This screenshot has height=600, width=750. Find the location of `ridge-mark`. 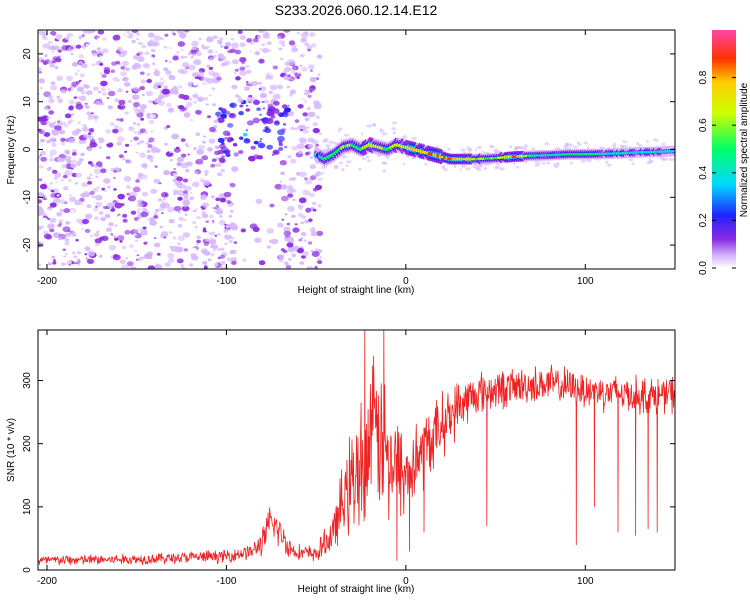

ridge-mark is located at coordinates (673, 151).